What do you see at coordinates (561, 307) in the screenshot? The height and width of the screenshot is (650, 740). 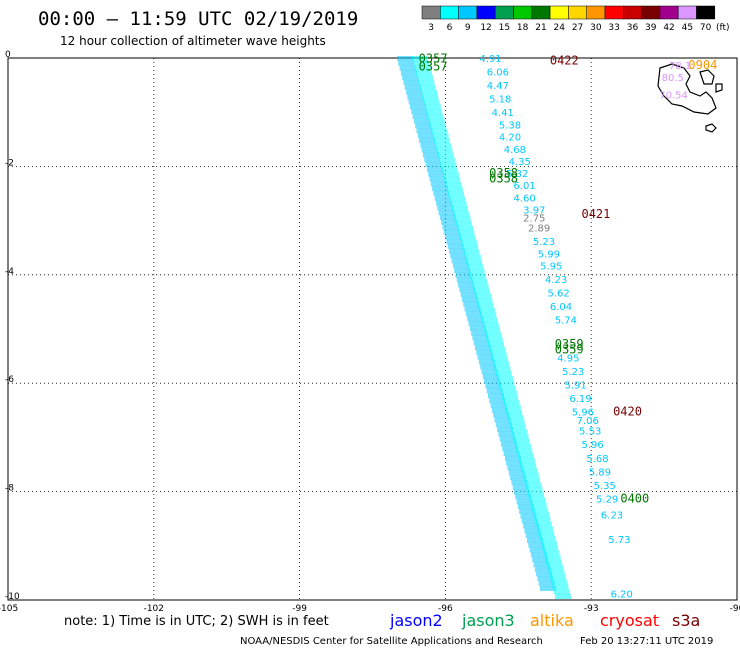 I see `wave-height-label: 6.04` at bounding box center [561, 307].